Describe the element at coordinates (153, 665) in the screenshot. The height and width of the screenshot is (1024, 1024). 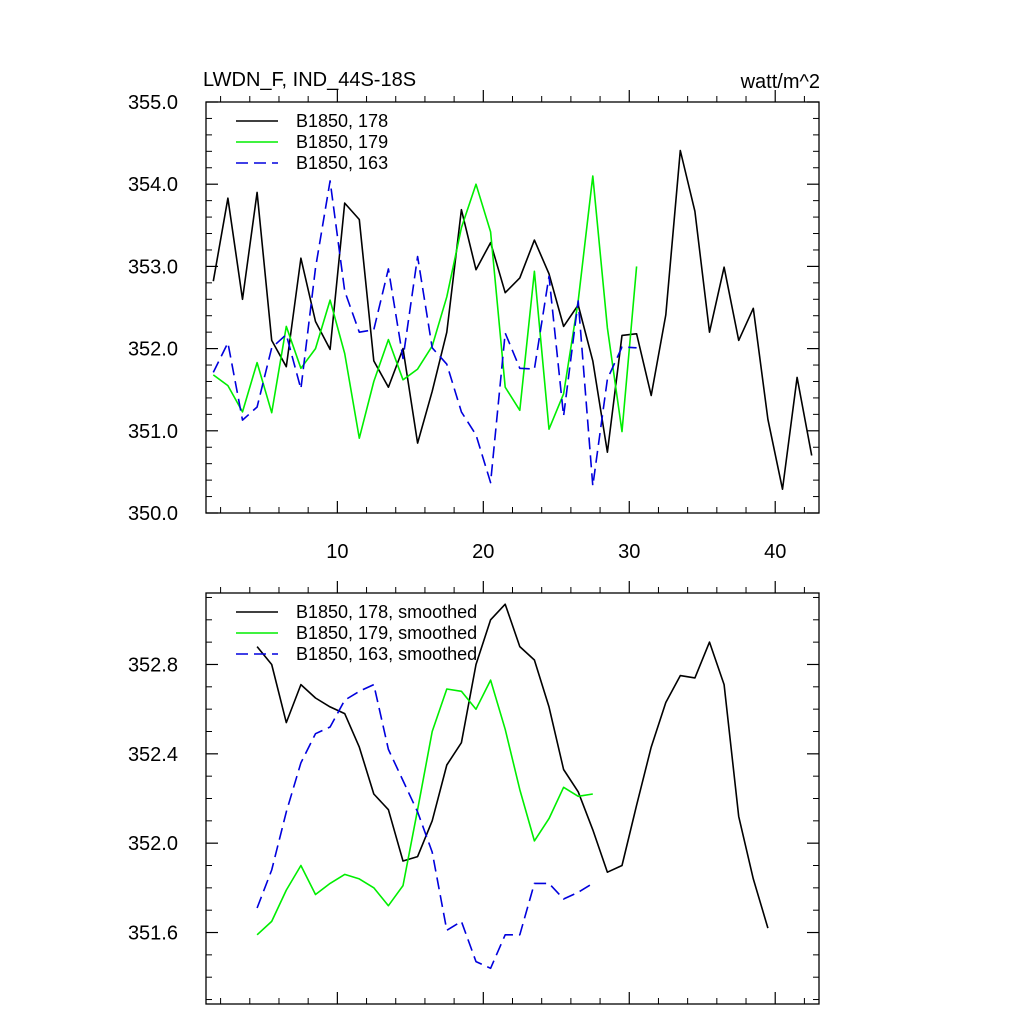
I see `y-tick-label: 352.8` at that location.